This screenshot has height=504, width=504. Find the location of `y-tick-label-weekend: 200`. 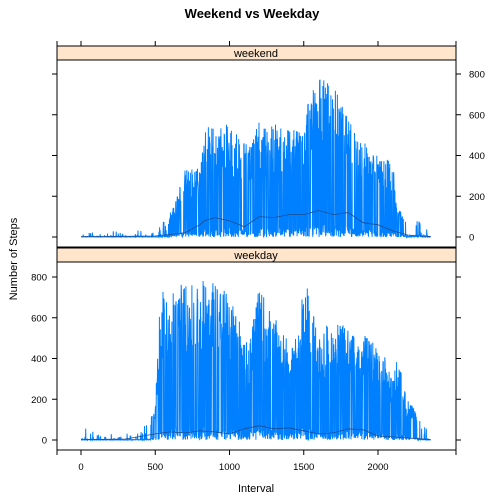

y-tick-label-weekend: 200 is located at coordinates (477, 197).